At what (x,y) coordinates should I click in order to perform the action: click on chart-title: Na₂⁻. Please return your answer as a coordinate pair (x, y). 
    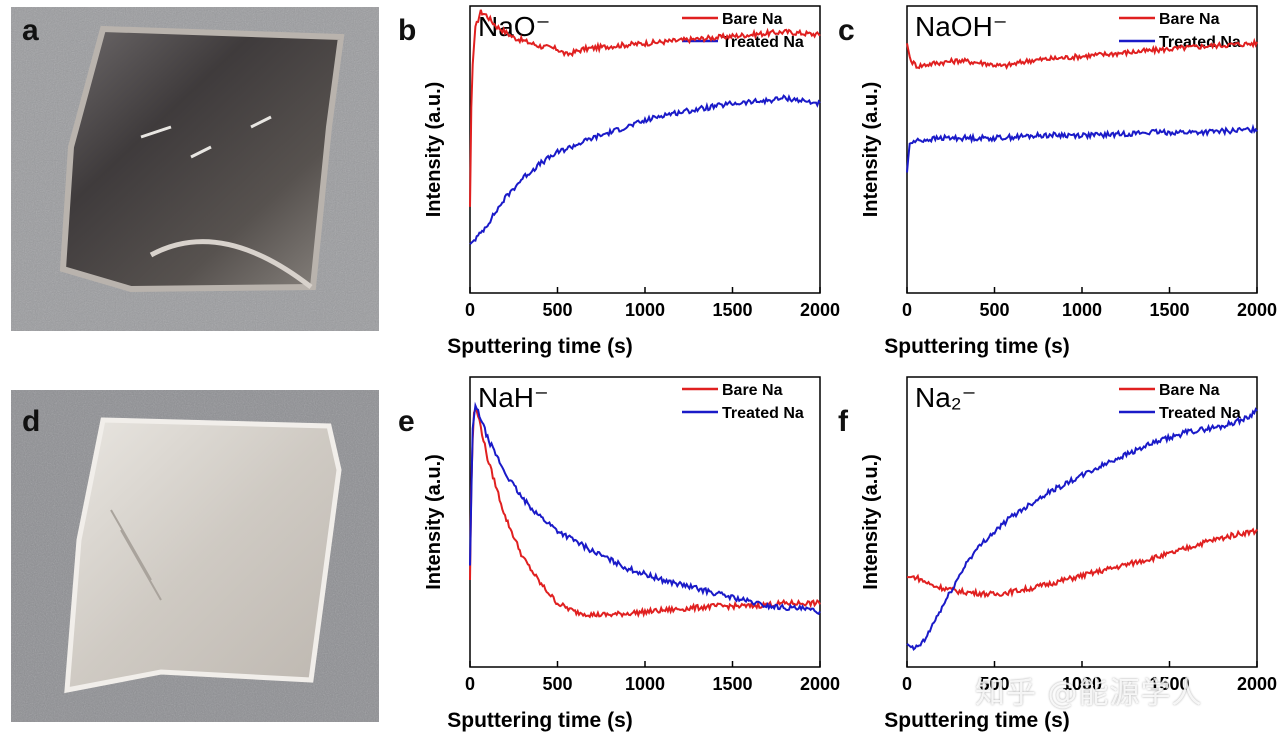
    Looking at the image, I should click on (945, 397).